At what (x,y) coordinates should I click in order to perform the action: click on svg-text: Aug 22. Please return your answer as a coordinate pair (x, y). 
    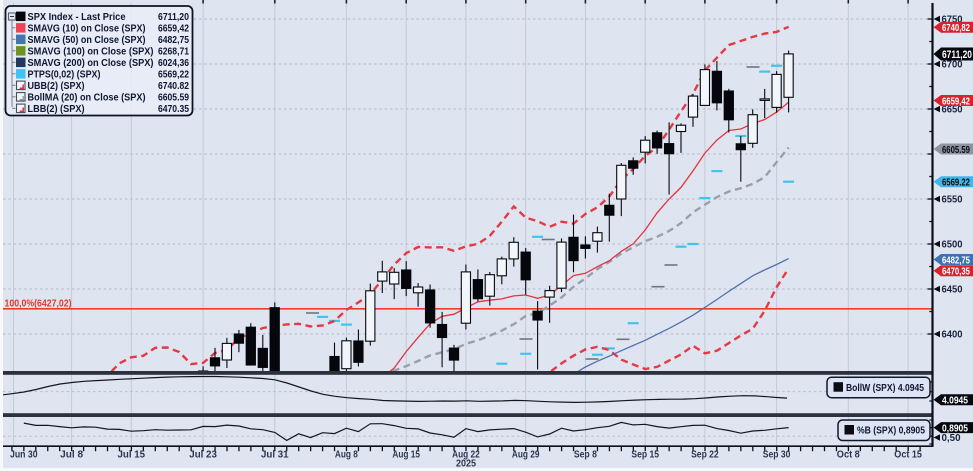
    Looking at the image, I should click on (466, 455).